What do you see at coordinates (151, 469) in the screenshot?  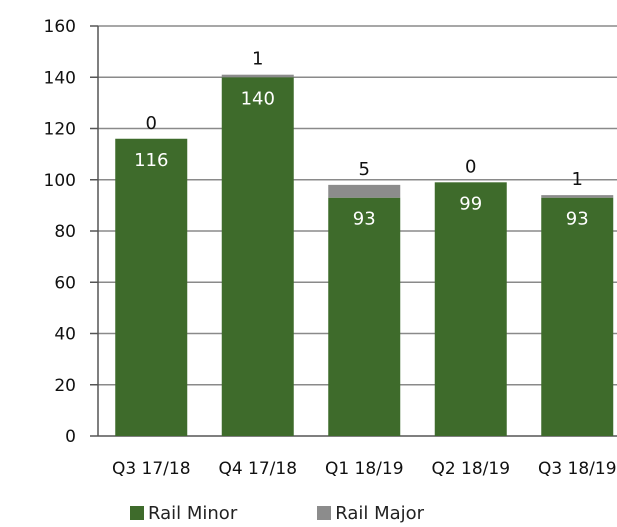 I see `x-tick-label: Q3 17/18` at bounding box center [151, 469].